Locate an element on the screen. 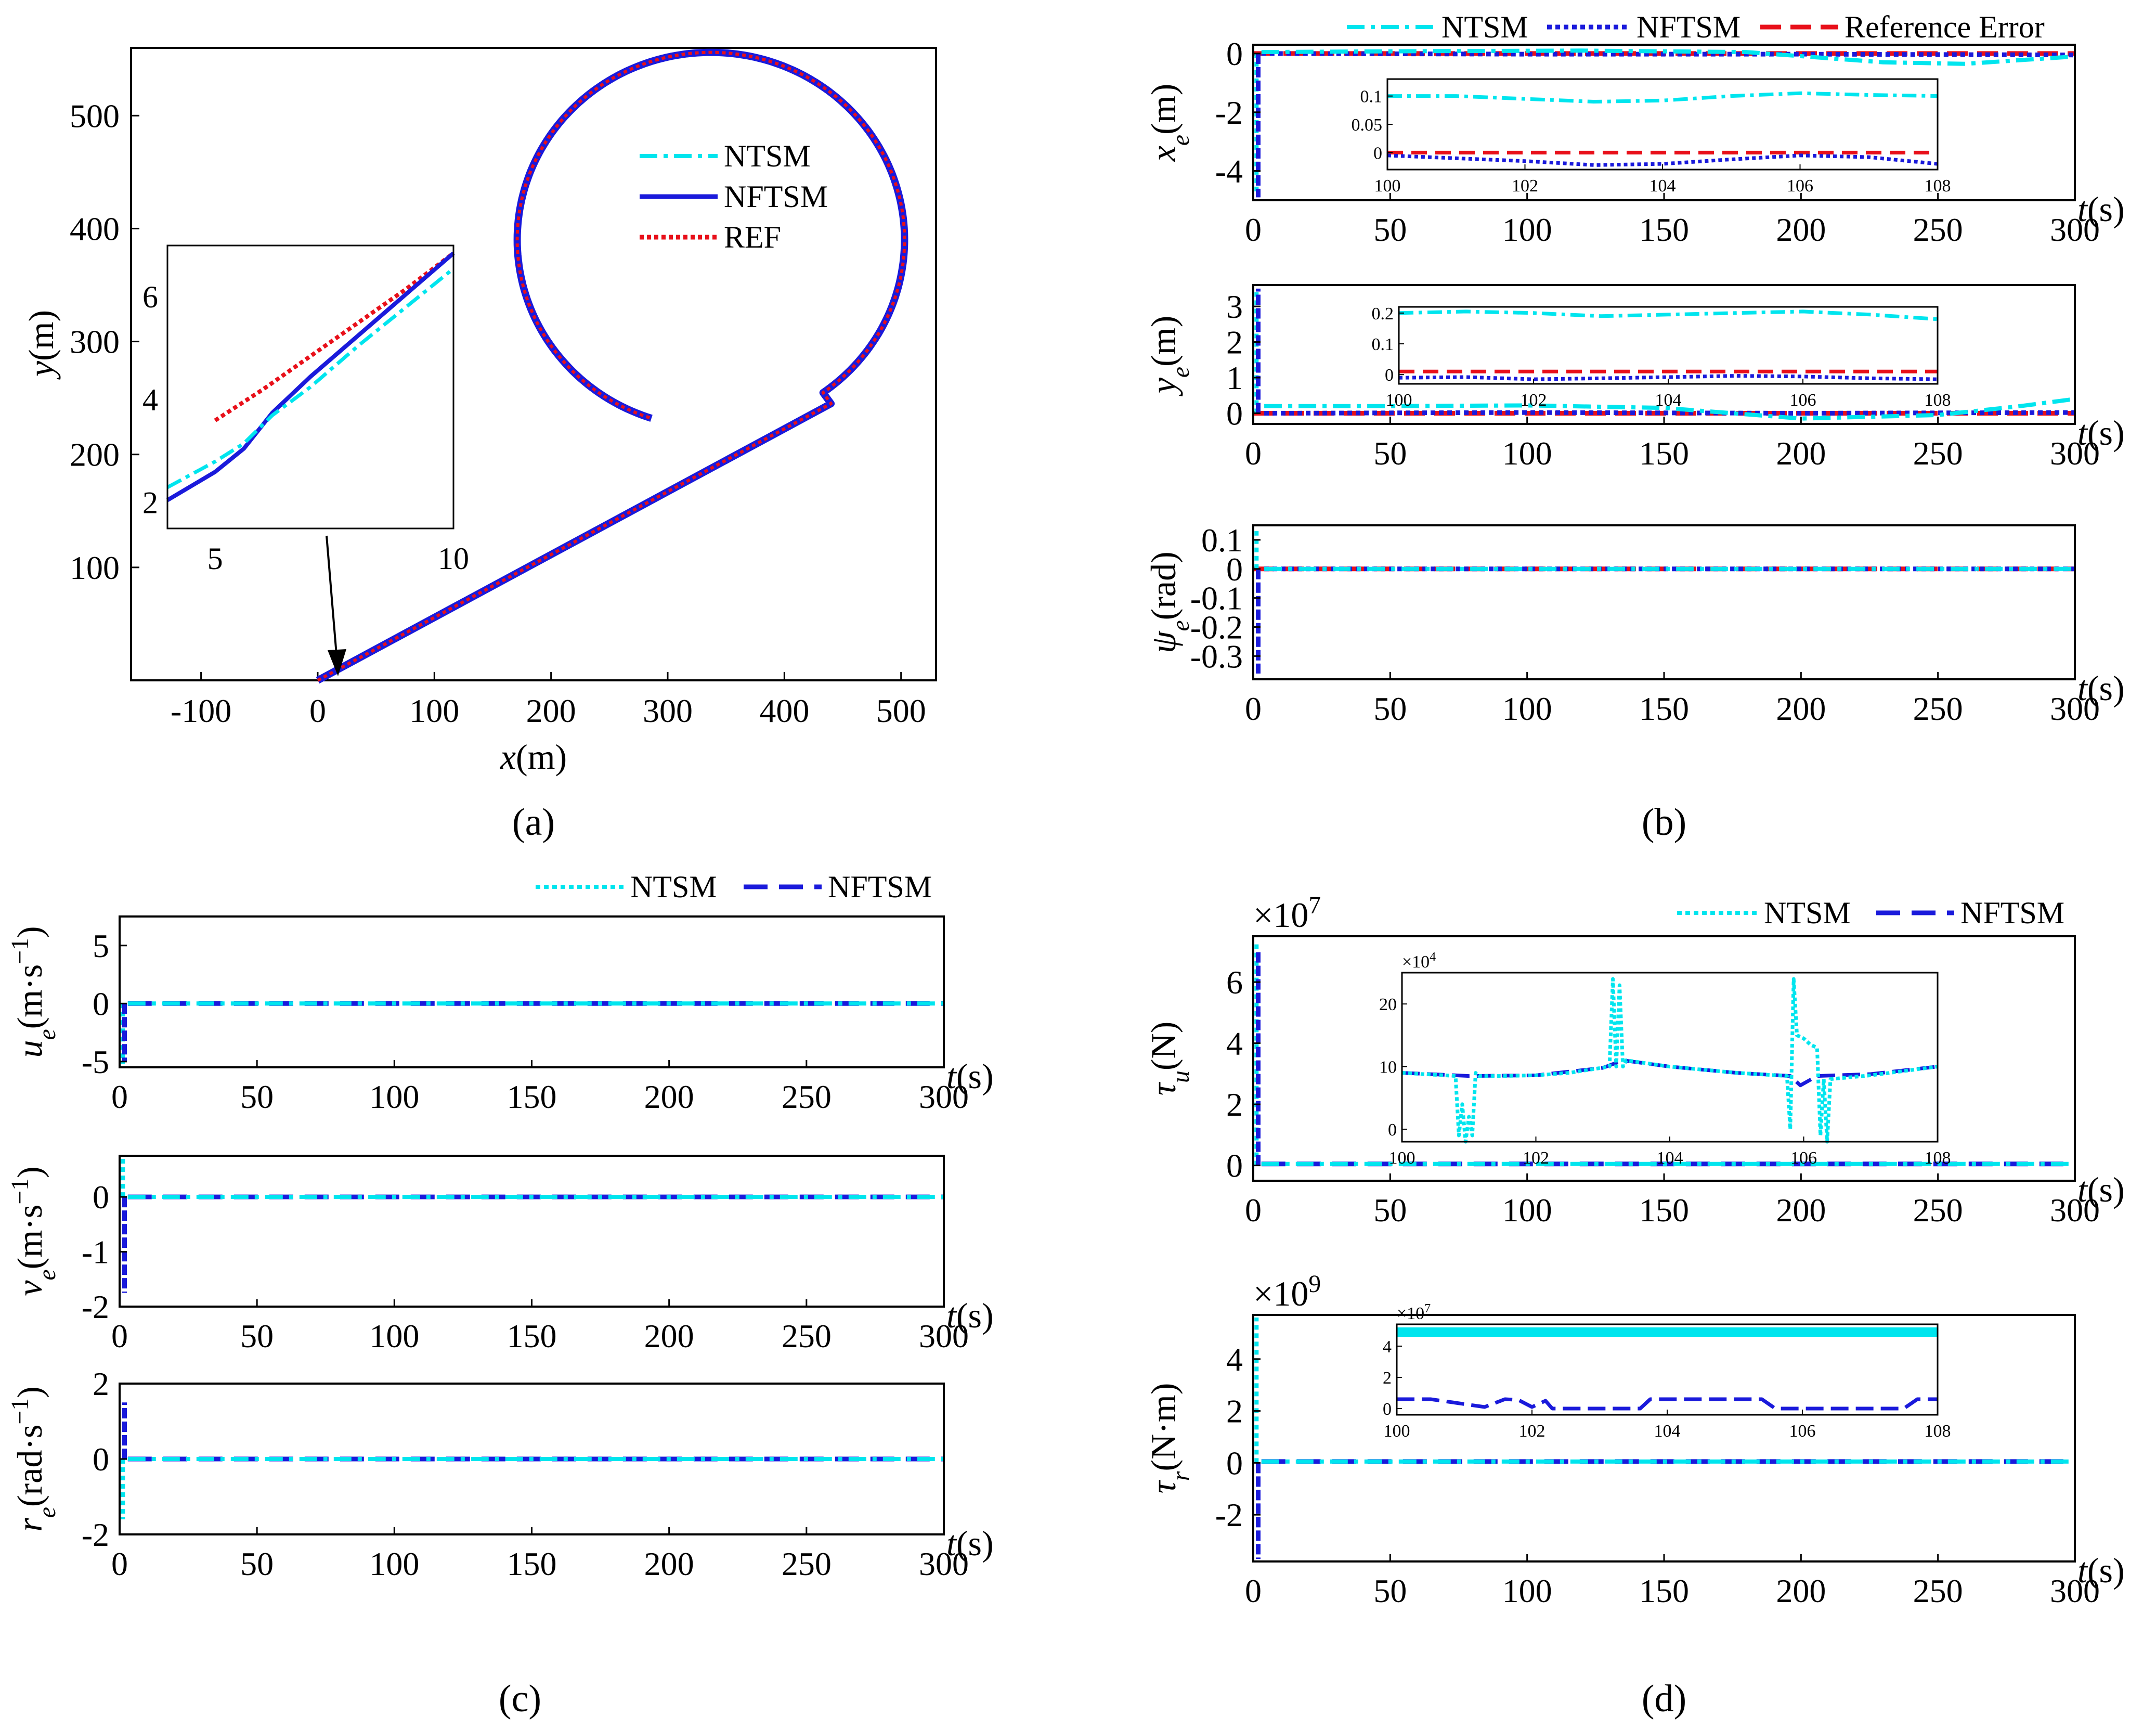 This screenshot has width=2156, height=1730. panel-a-inset-ytick-label: 4 is located at coordinates (150, 400).